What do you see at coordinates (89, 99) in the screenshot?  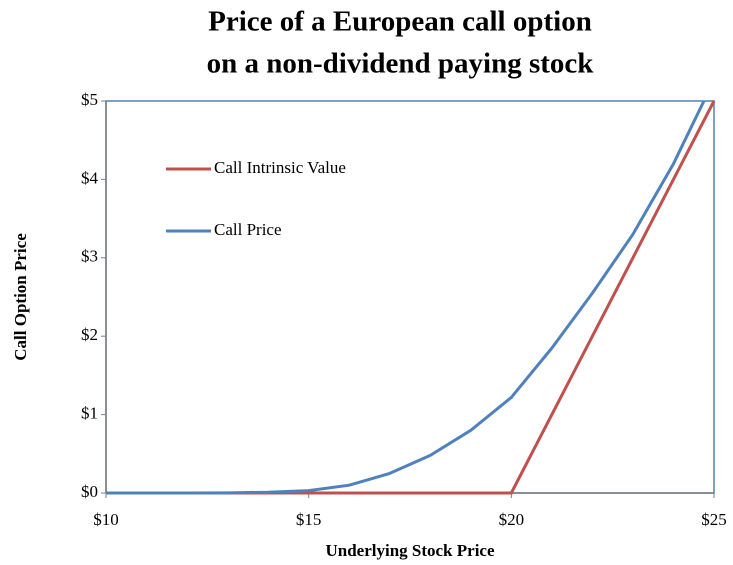 I see `y-tick-label: $5` at bounding box center [89, 99].